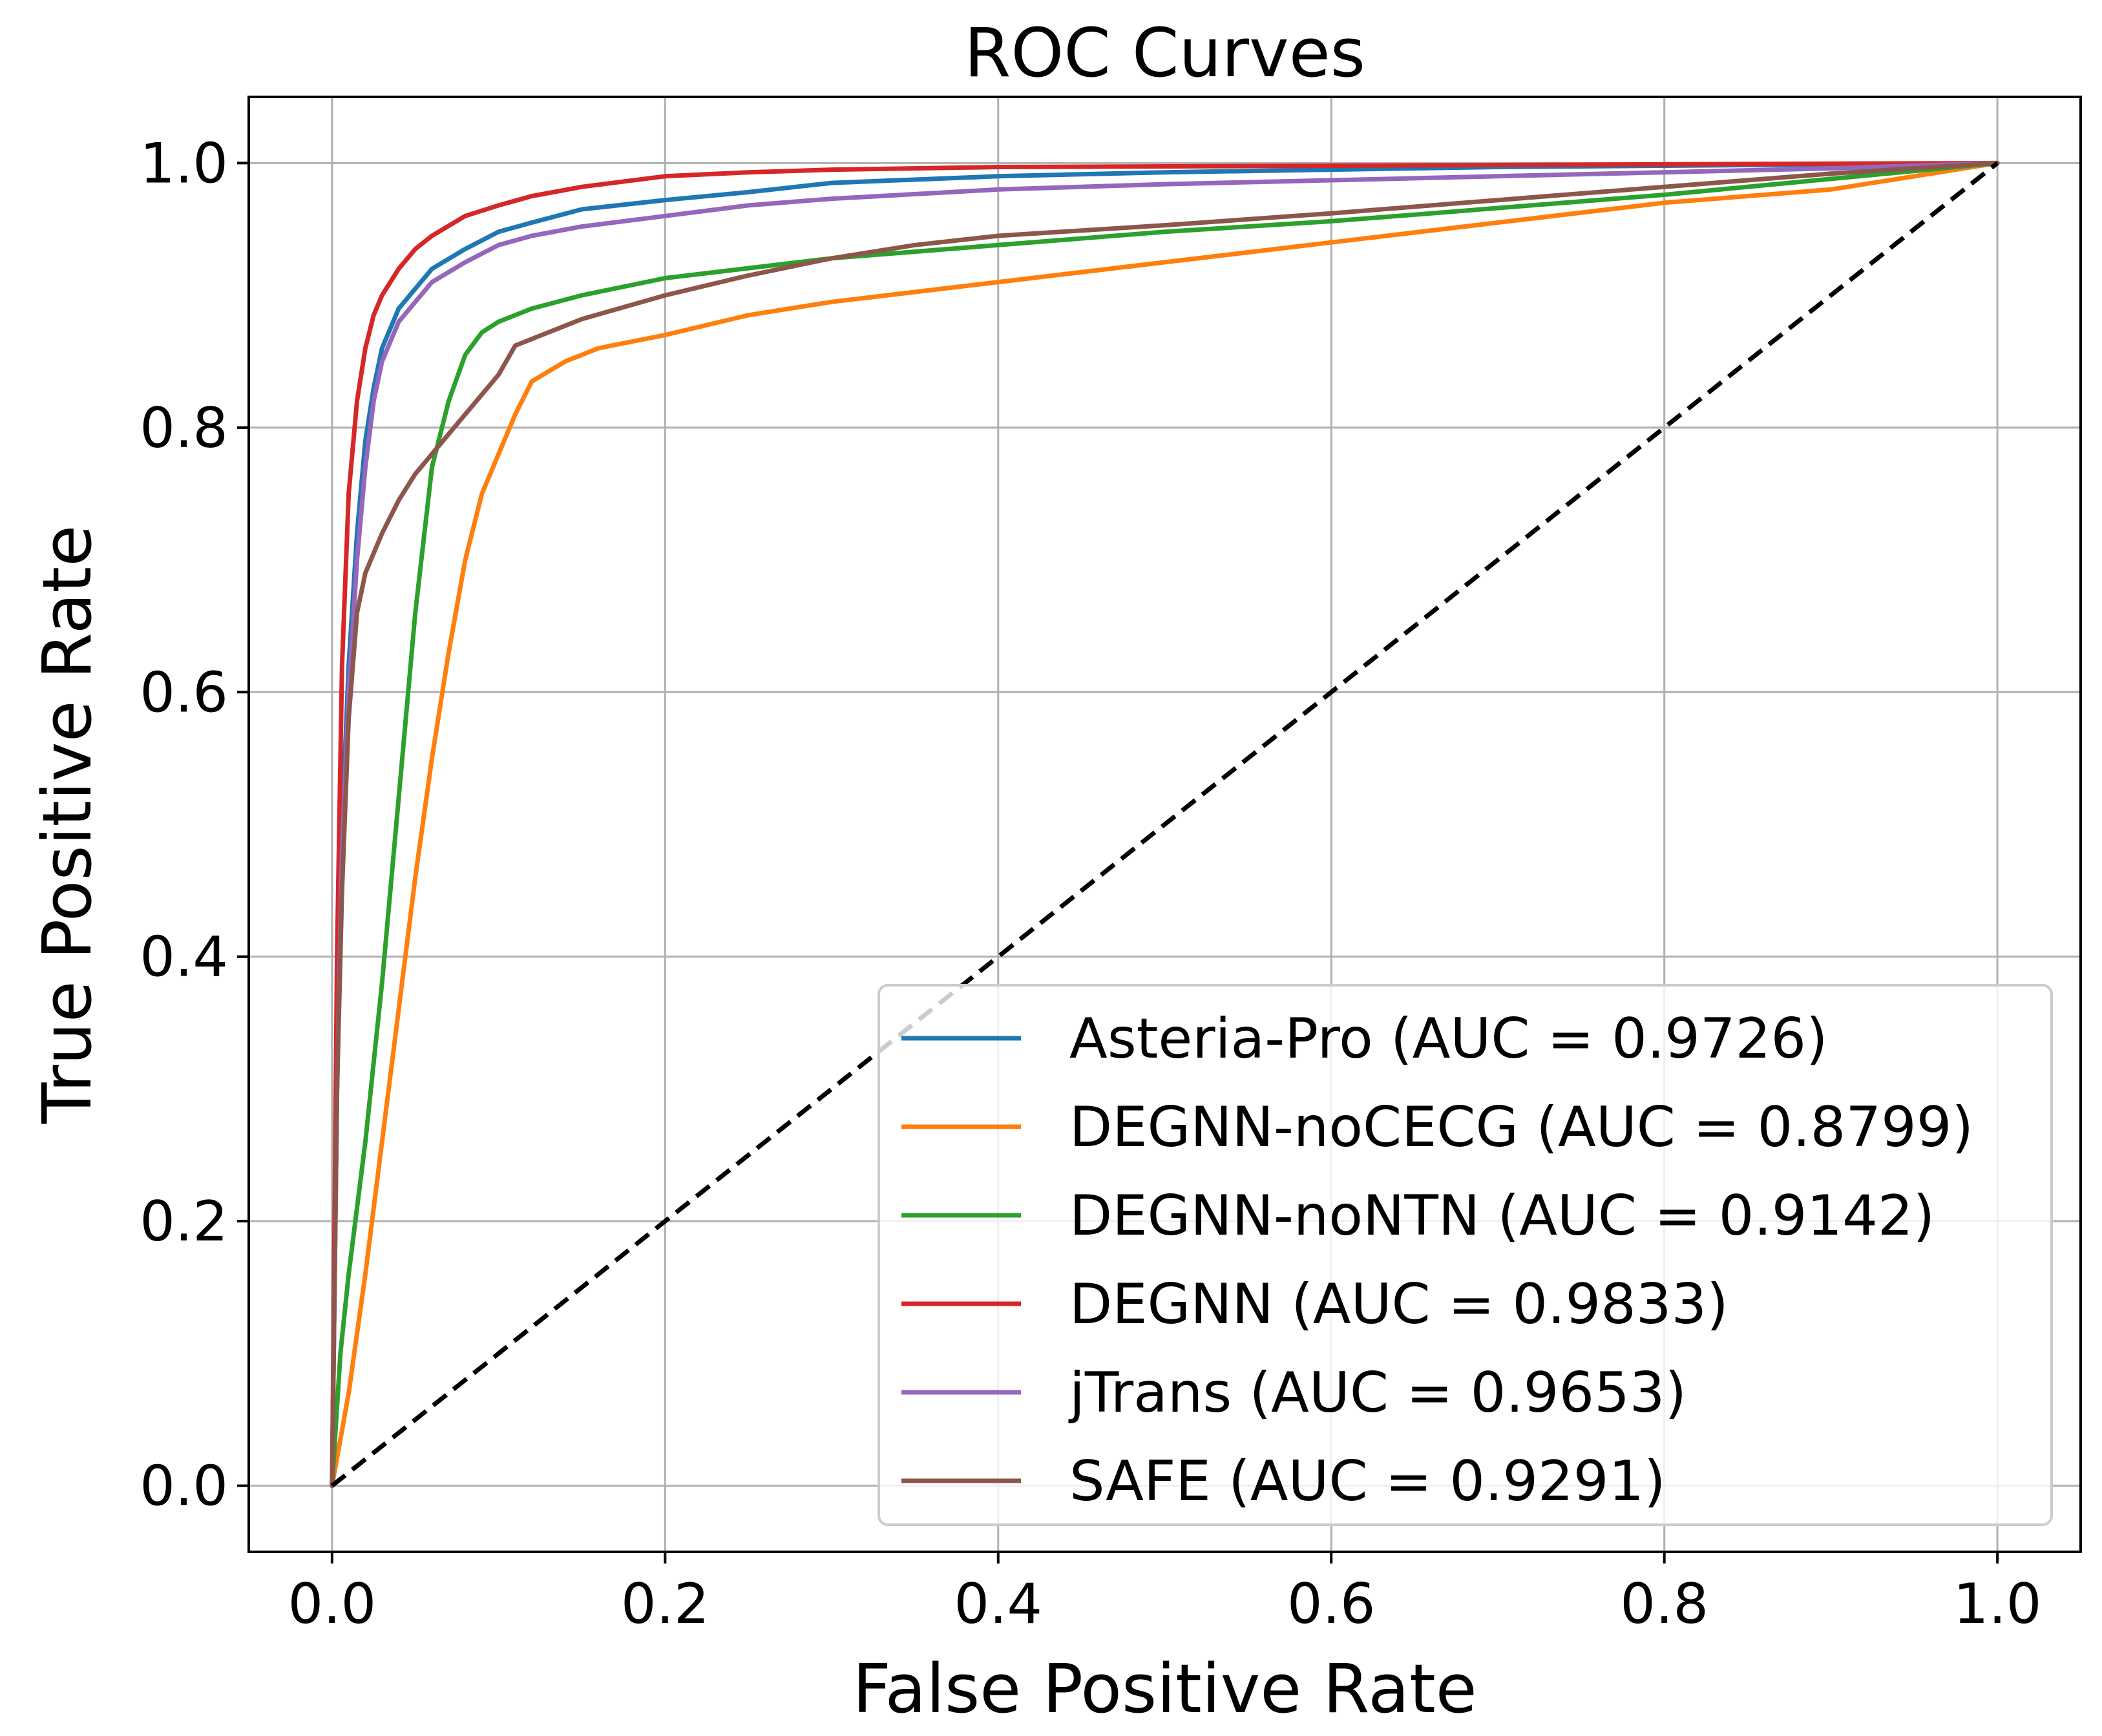 This screenshot has height=1736, width=2102. I want to click on legend-label-2: DEGNN-noNTN (AUC = 0.9142), so click(1502, 1216).